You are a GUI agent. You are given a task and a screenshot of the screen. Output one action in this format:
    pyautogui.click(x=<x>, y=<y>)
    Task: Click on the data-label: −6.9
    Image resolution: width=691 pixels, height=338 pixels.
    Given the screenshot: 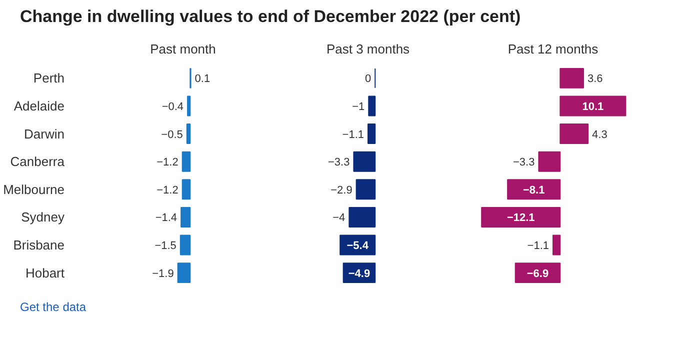 What is the action you would take?
    pyautogui.click(x=537, y=274)
    